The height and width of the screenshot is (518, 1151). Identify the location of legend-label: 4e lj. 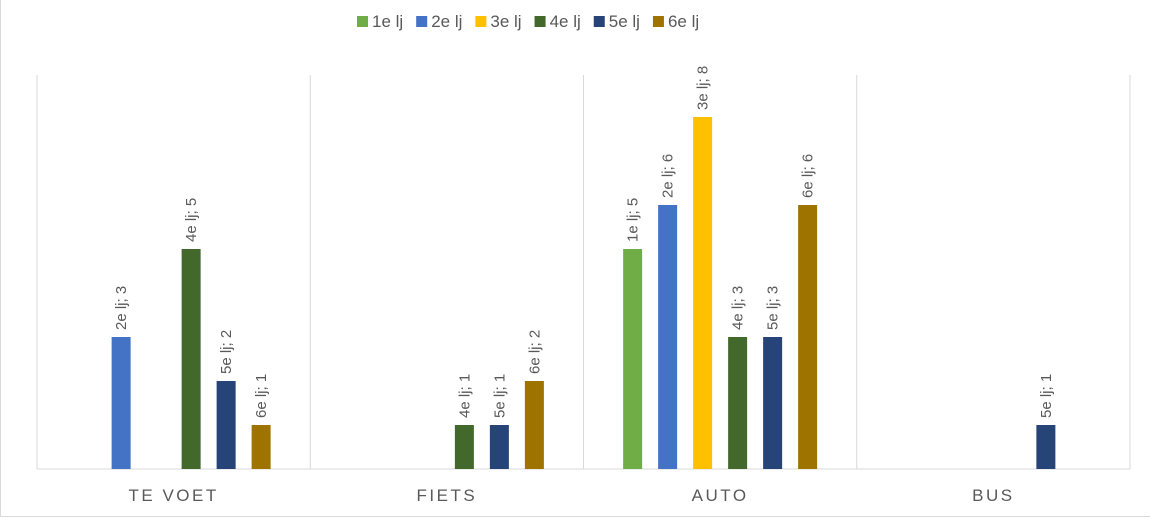
(565, 21).